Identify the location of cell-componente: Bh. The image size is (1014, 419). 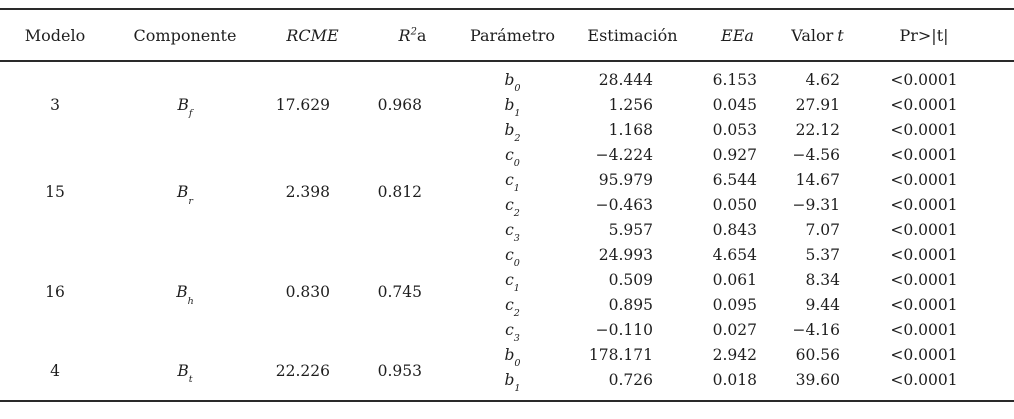
(185, 295).